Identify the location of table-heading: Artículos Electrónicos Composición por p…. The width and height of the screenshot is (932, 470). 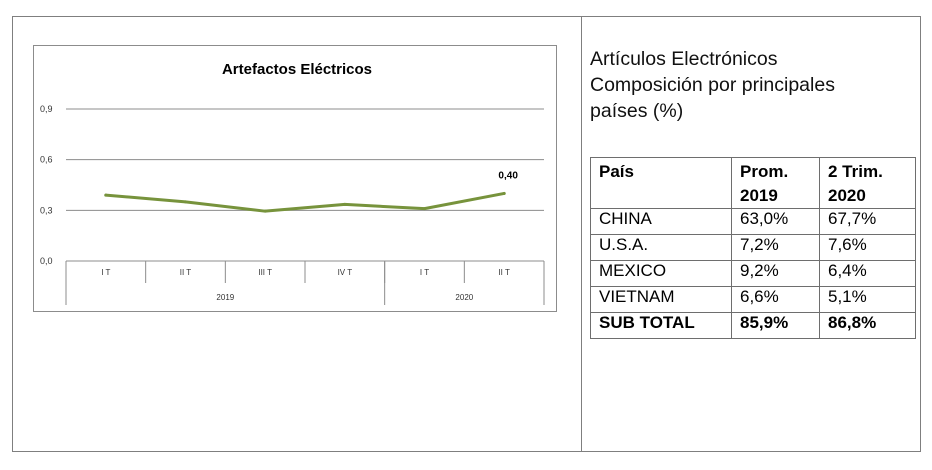
(750, 85).